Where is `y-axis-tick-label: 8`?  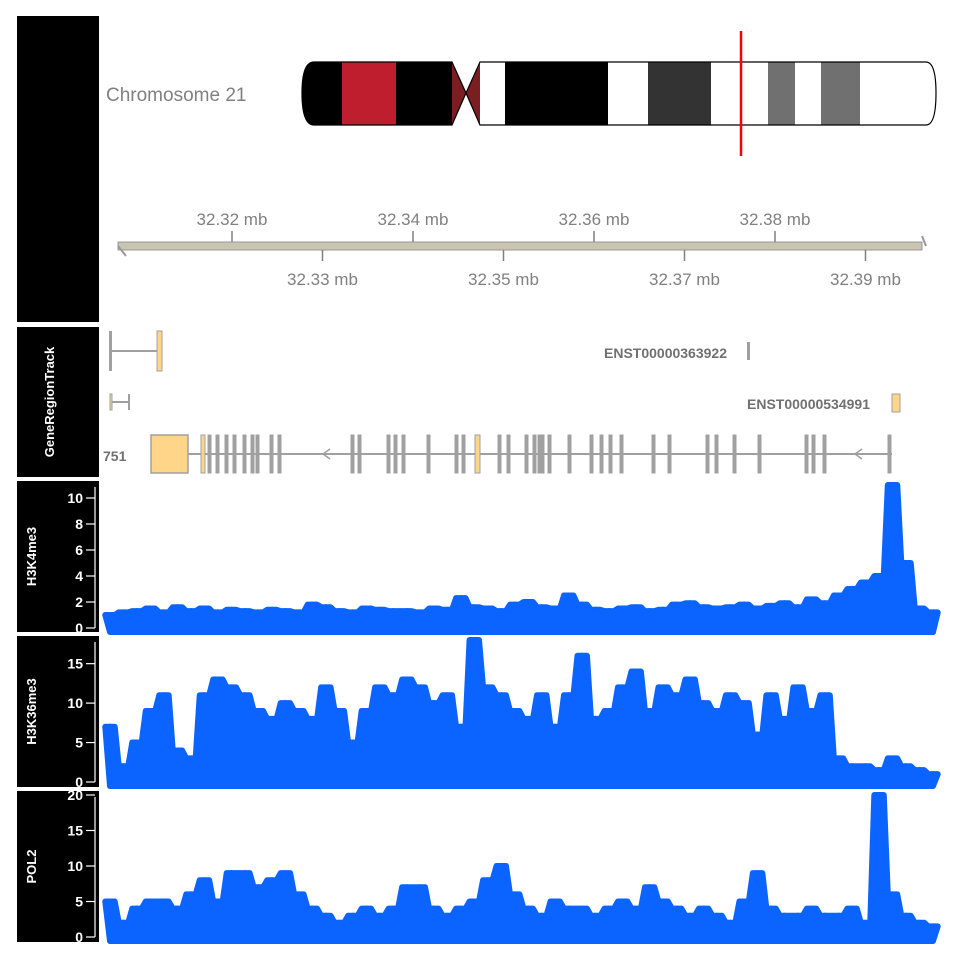
y-axis-tick-label: 8 is located at coordinates (79, 524).